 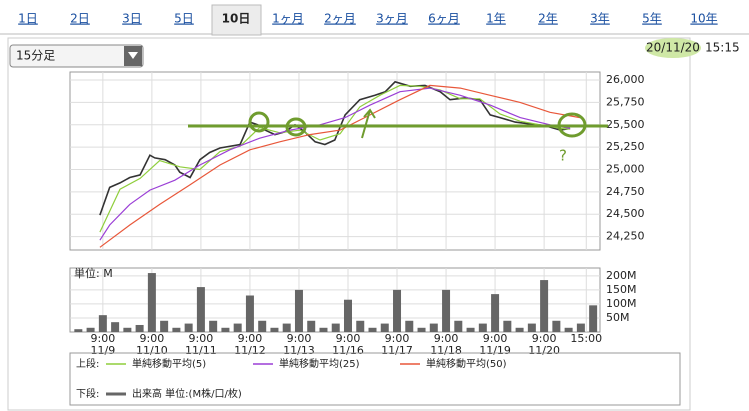 I want to click on y-tick-label: 100M, so click(x=621, y=303).